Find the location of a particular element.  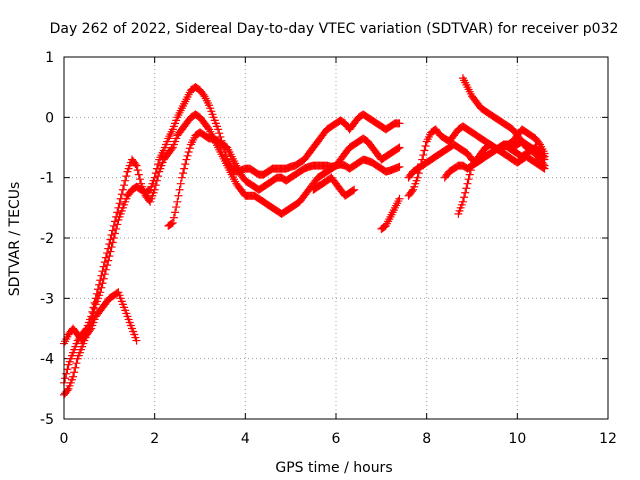

y-axis-label: SDTVAR / TECUs is located at coordinates (15, 239).